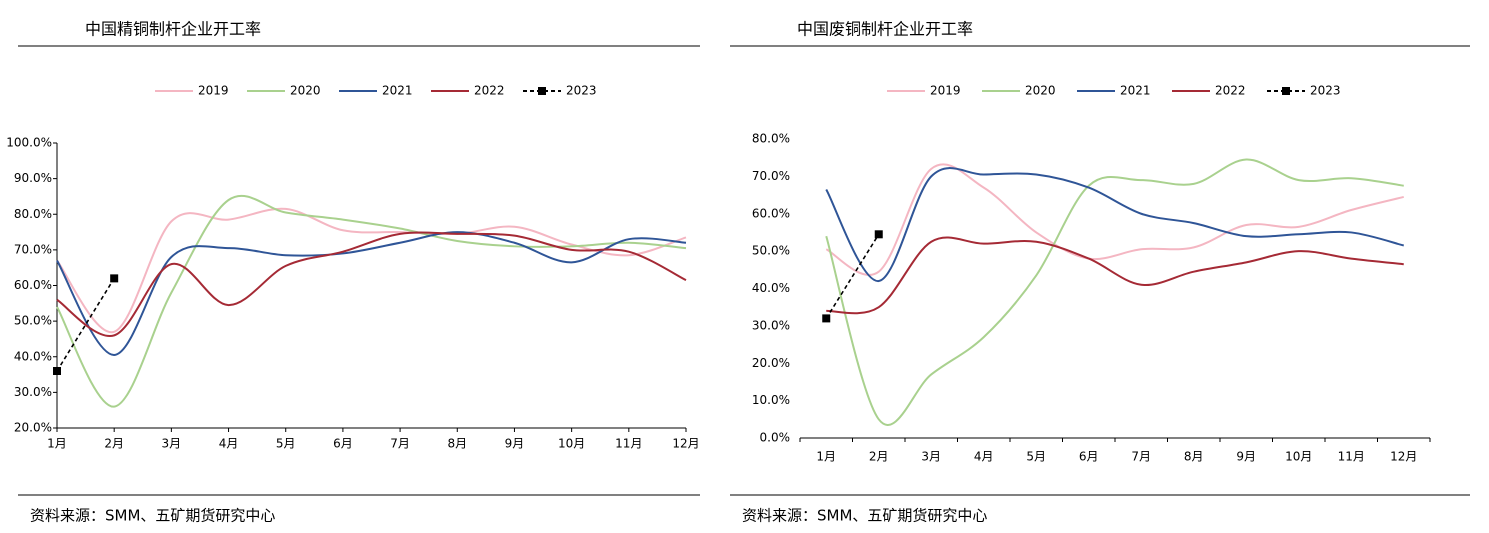  I want to click on chart-title: 中国精铜制杆企业开工率, so click(173, 29).